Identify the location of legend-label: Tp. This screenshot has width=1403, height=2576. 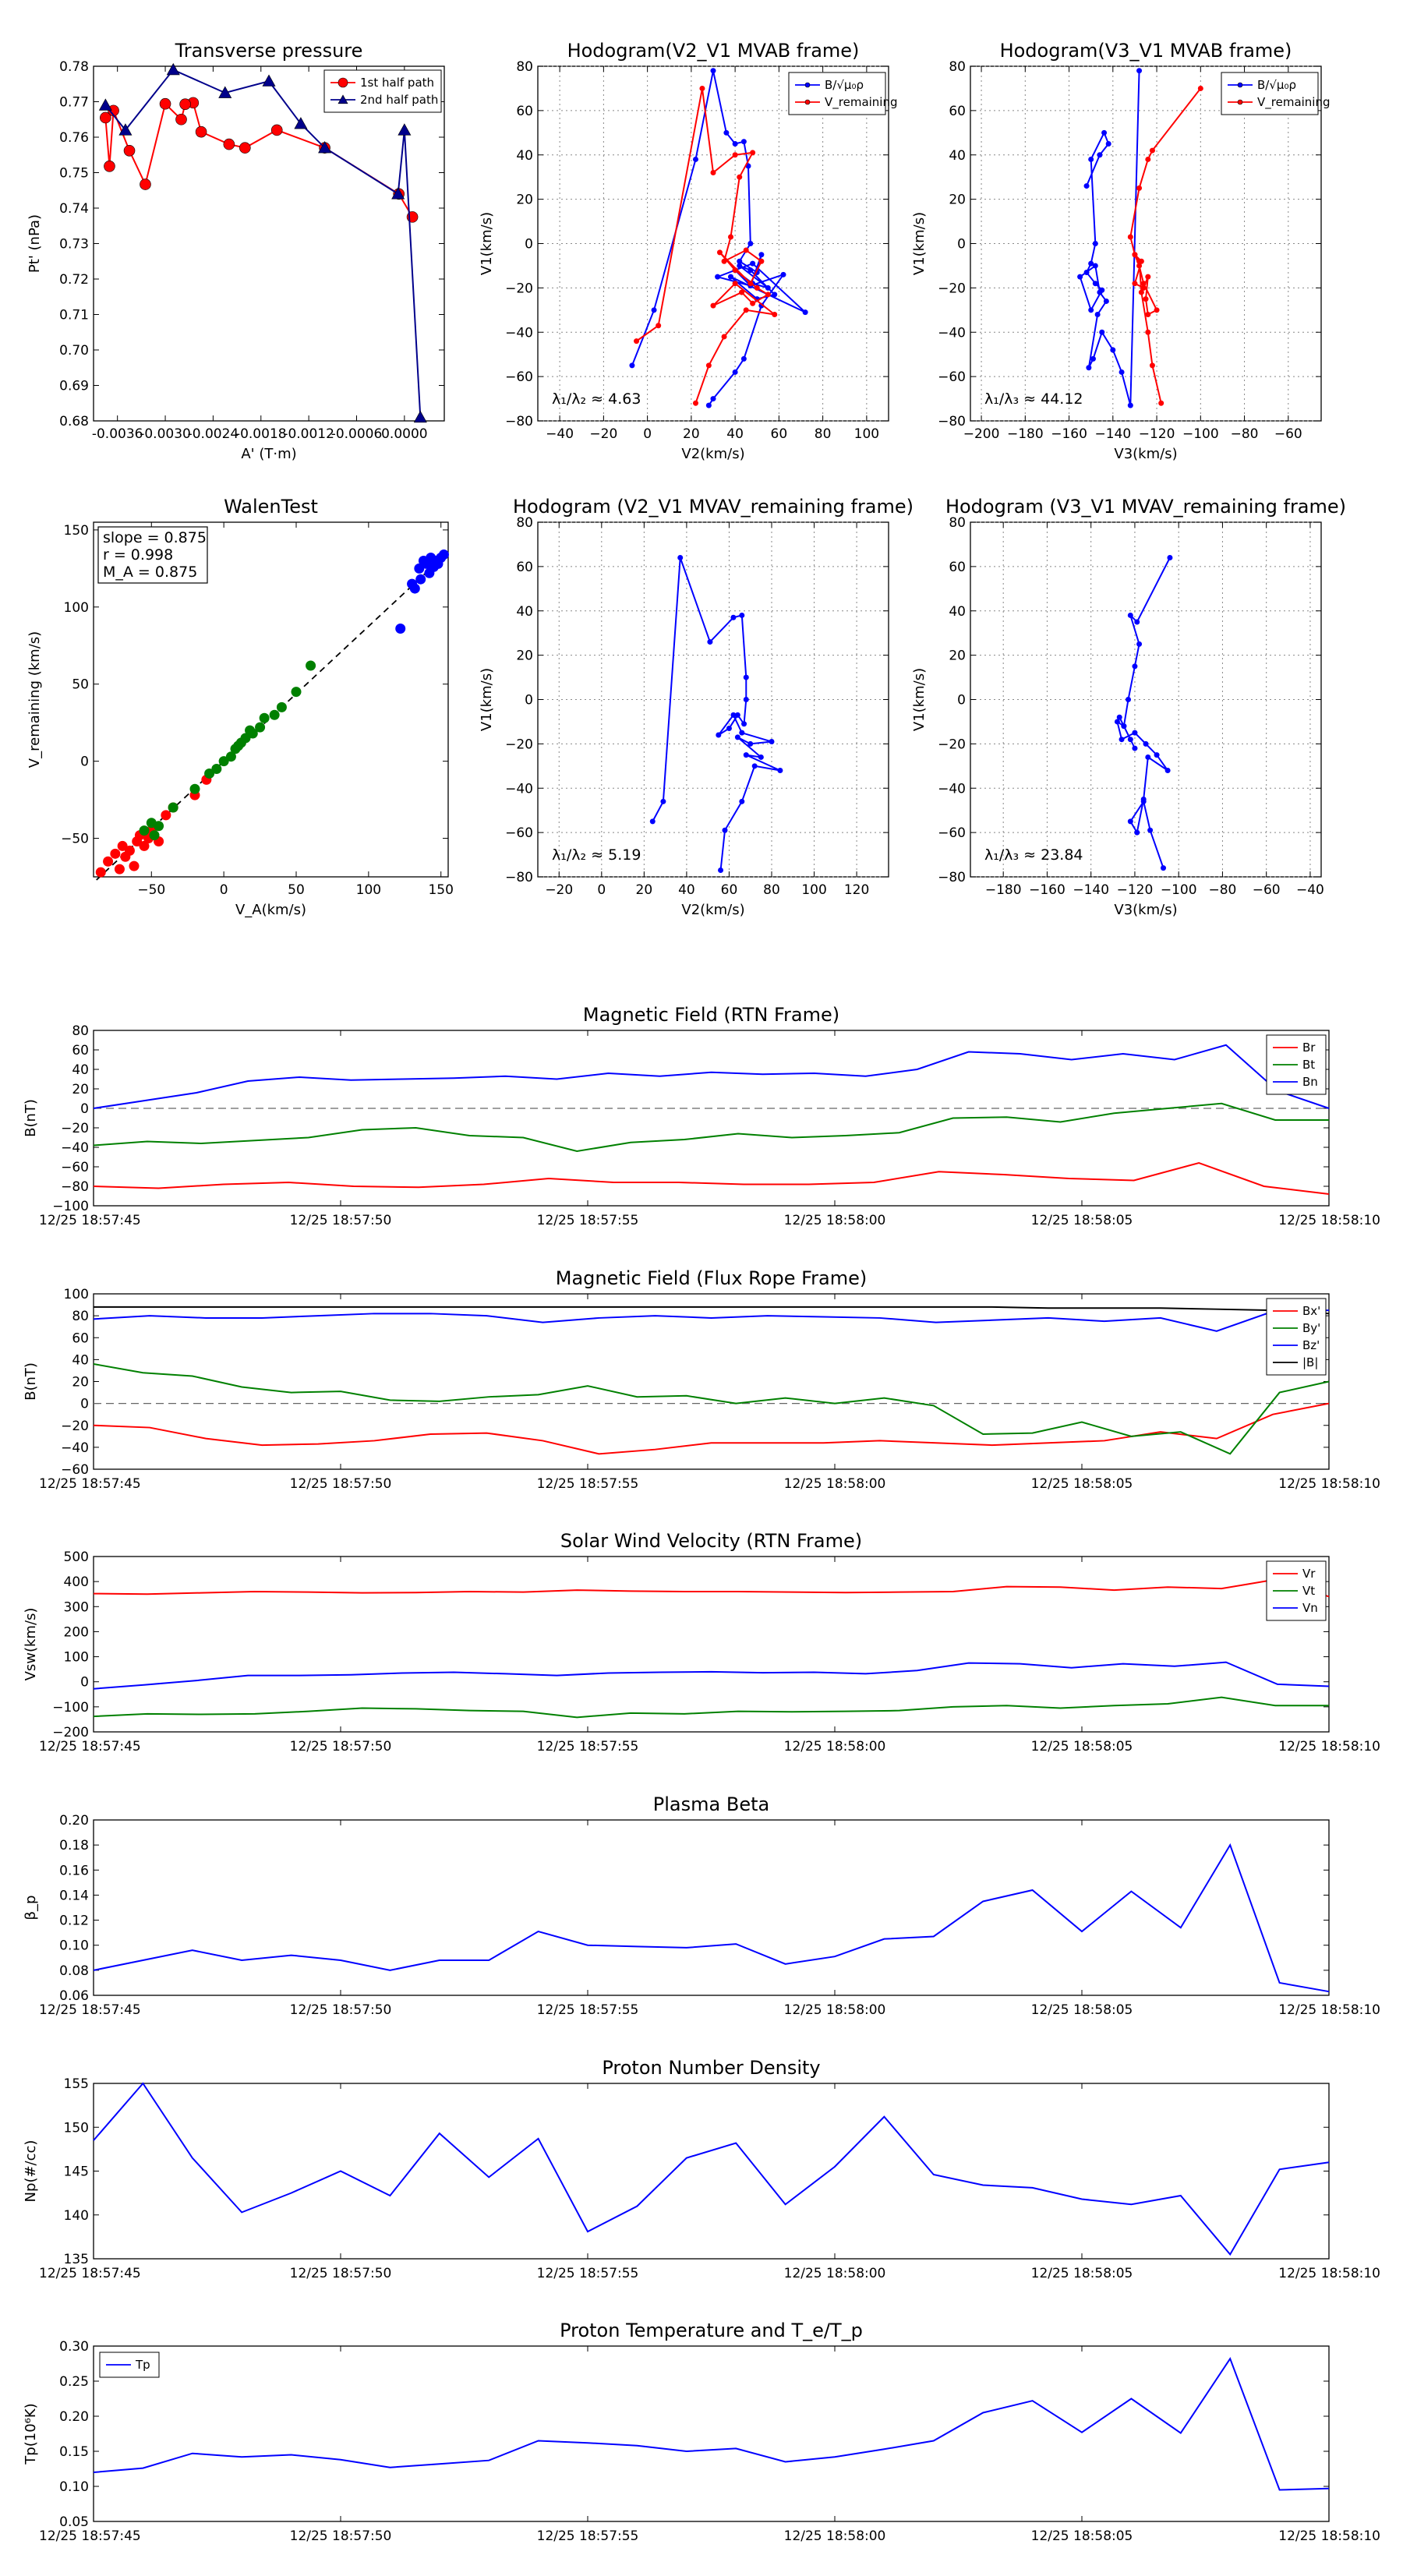
(142, 2365).